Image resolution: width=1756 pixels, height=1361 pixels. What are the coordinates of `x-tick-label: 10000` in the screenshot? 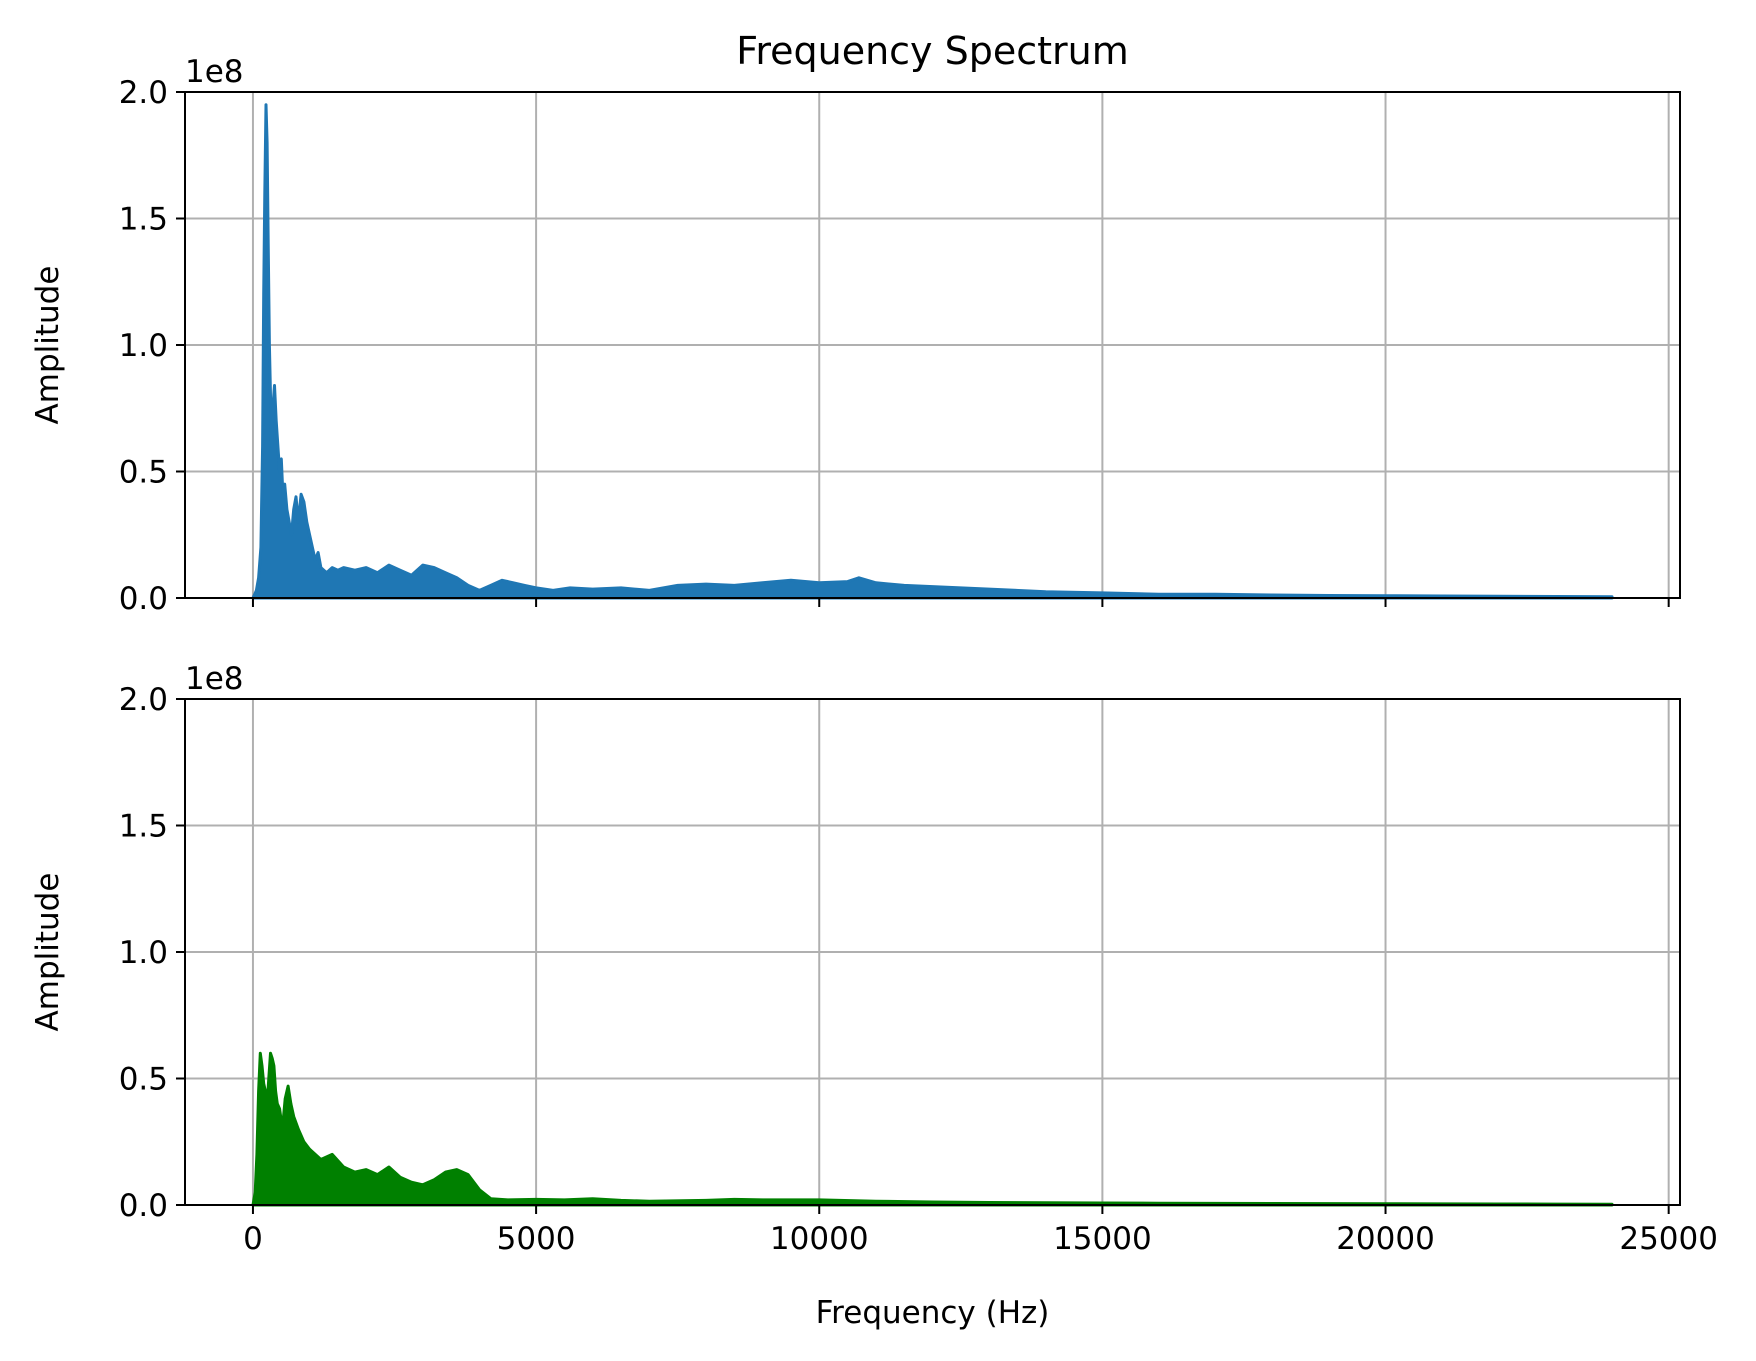 It's located at (819, 1239).